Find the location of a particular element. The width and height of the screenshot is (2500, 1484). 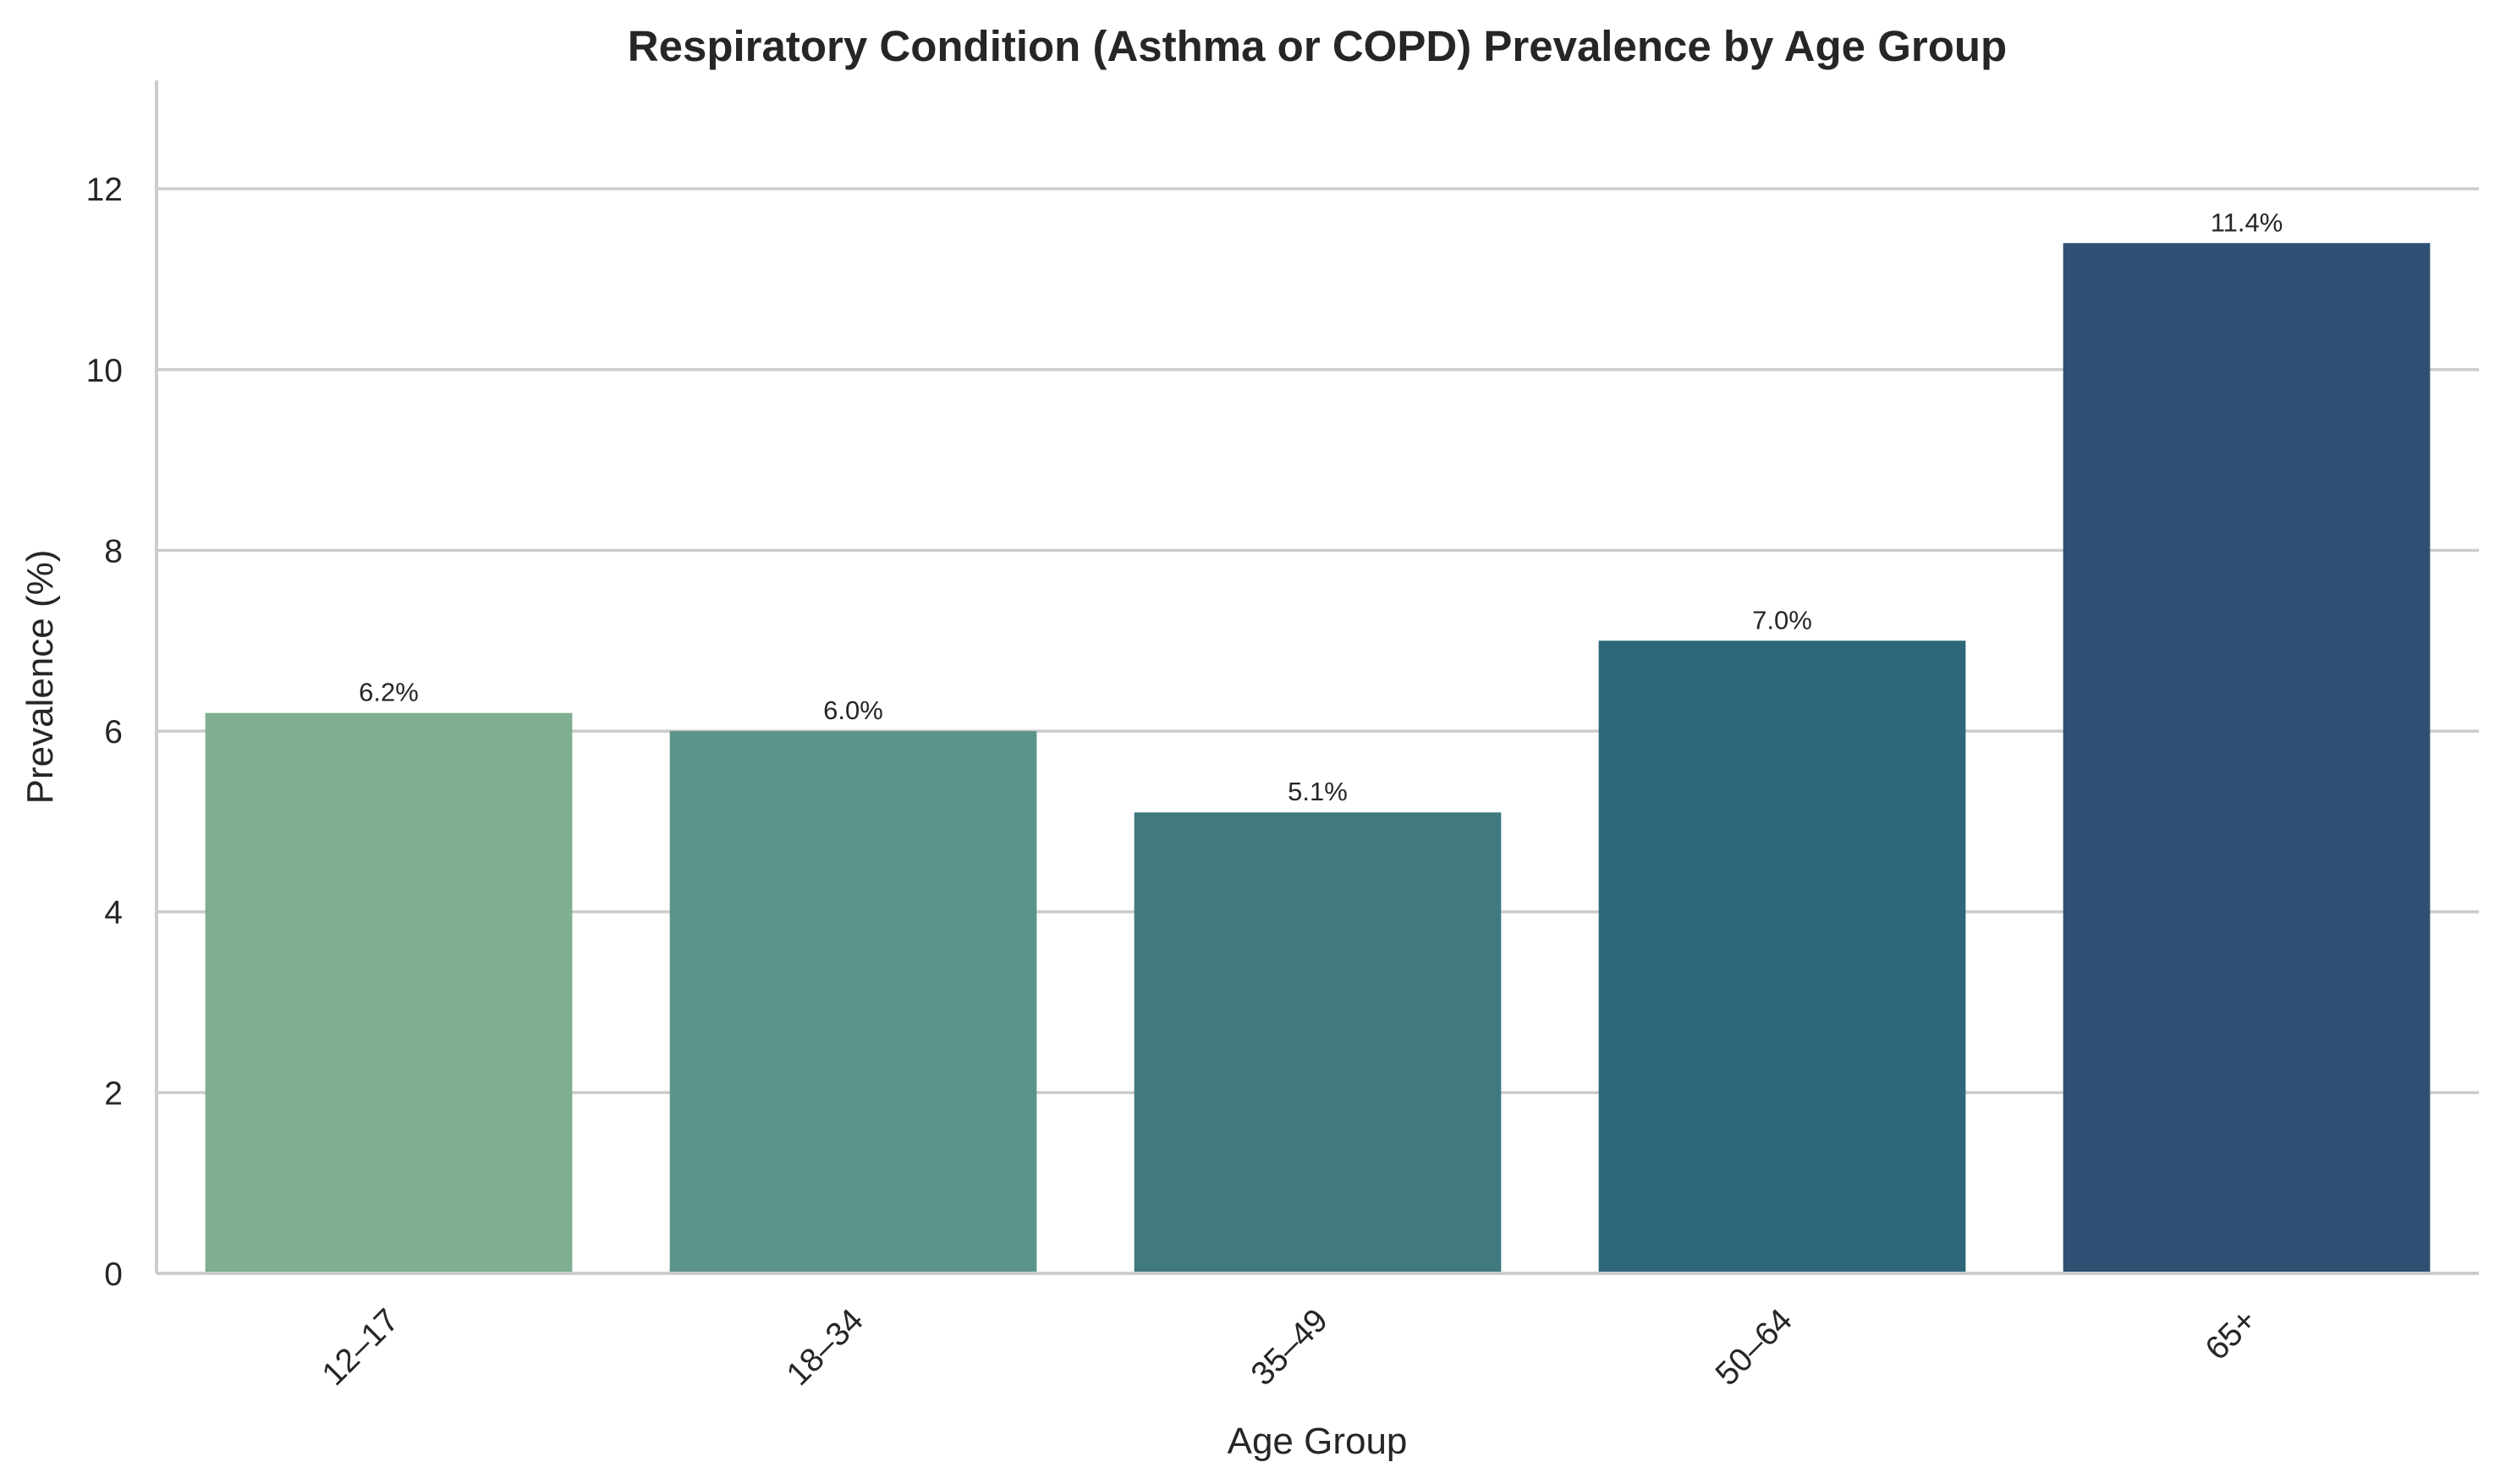

x-tick-label-2: 35–49 is located at coordinates (1290, 1347).